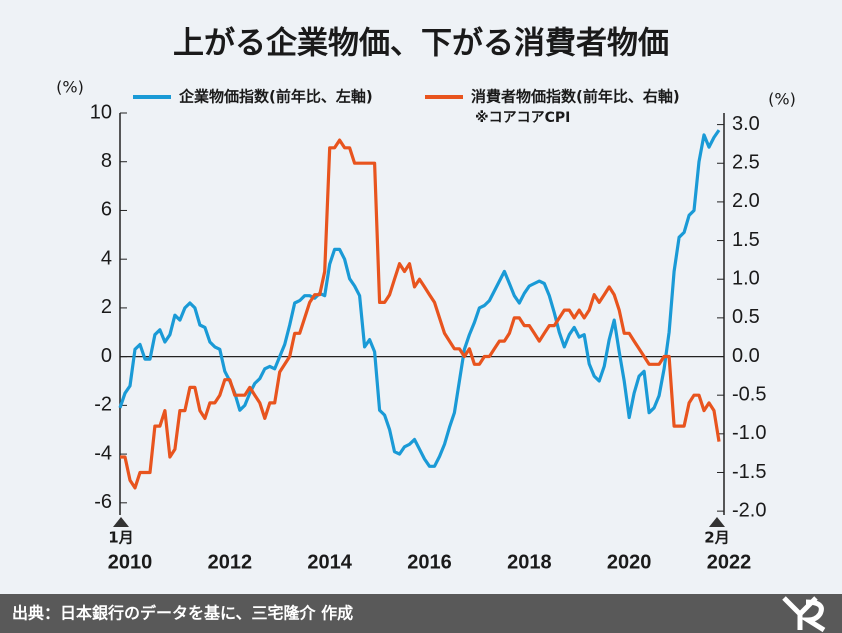 Image resolution: width=842 pixels, height=633 pixels. I want to click on y-tick-label: 2, so click(106, 307).